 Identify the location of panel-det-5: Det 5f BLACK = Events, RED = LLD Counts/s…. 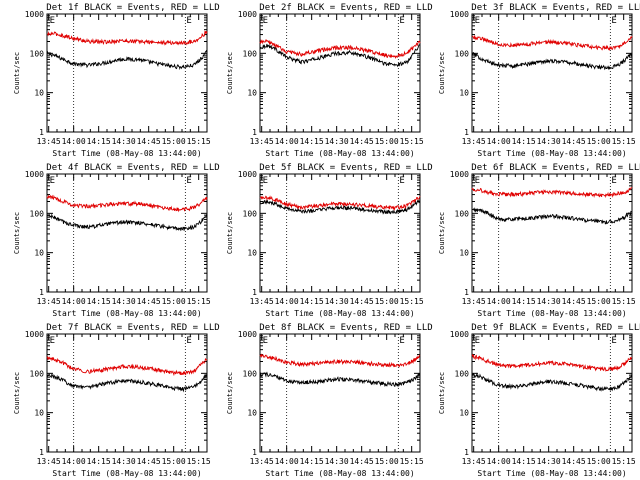
(329, 240).